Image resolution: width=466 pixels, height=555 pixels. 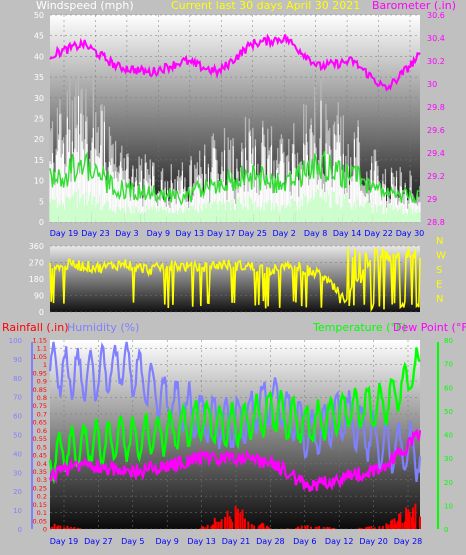 I want to click on low-wind-trace, so click(x=235, y=205).